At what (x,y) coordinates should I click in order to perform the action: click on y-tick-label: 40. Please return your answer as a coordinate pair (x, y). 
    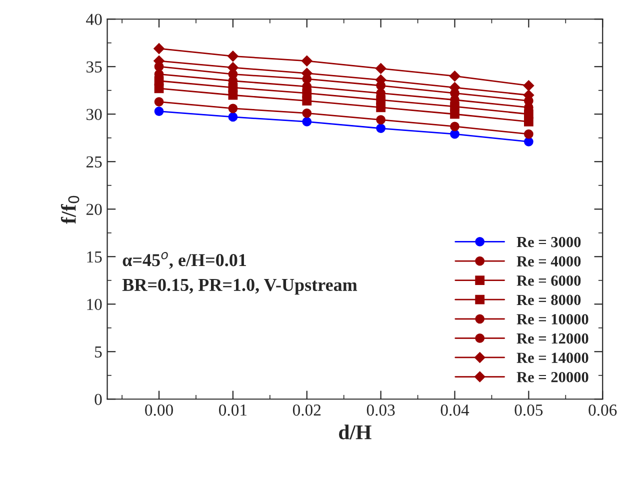
    Looking at the image, I should click on (94, 20).